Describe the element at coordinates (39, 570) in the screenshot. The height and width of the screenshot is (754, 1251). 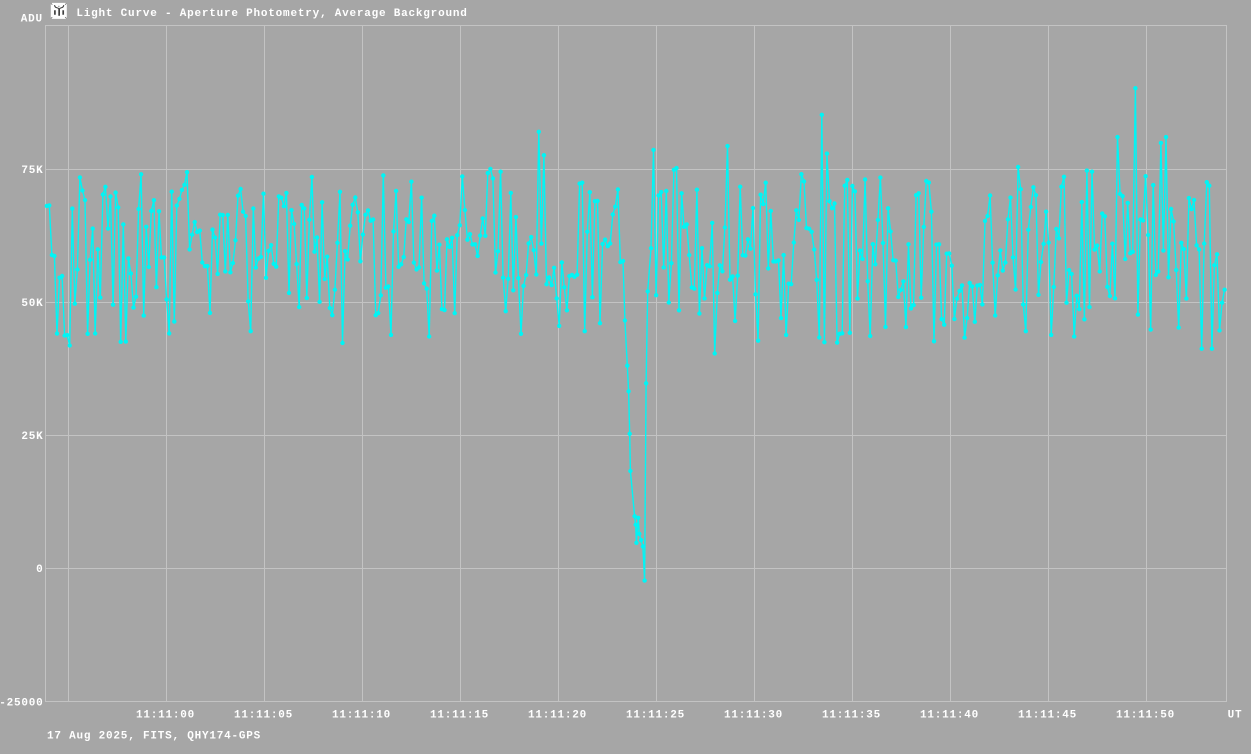
I see `svg-text: 0` at that location.